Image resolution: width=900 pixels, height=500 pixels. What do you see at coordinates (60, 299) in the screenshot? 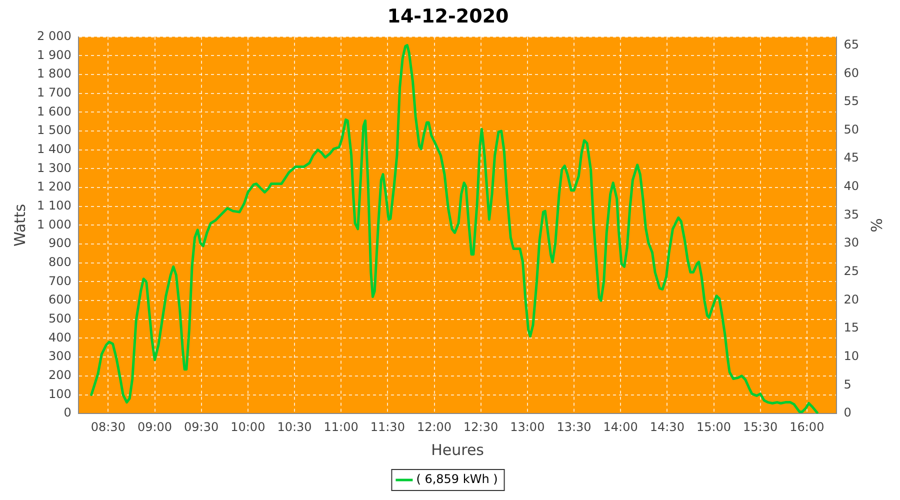
I see `y-tick-label: 600` at bounding box center [60, 299].